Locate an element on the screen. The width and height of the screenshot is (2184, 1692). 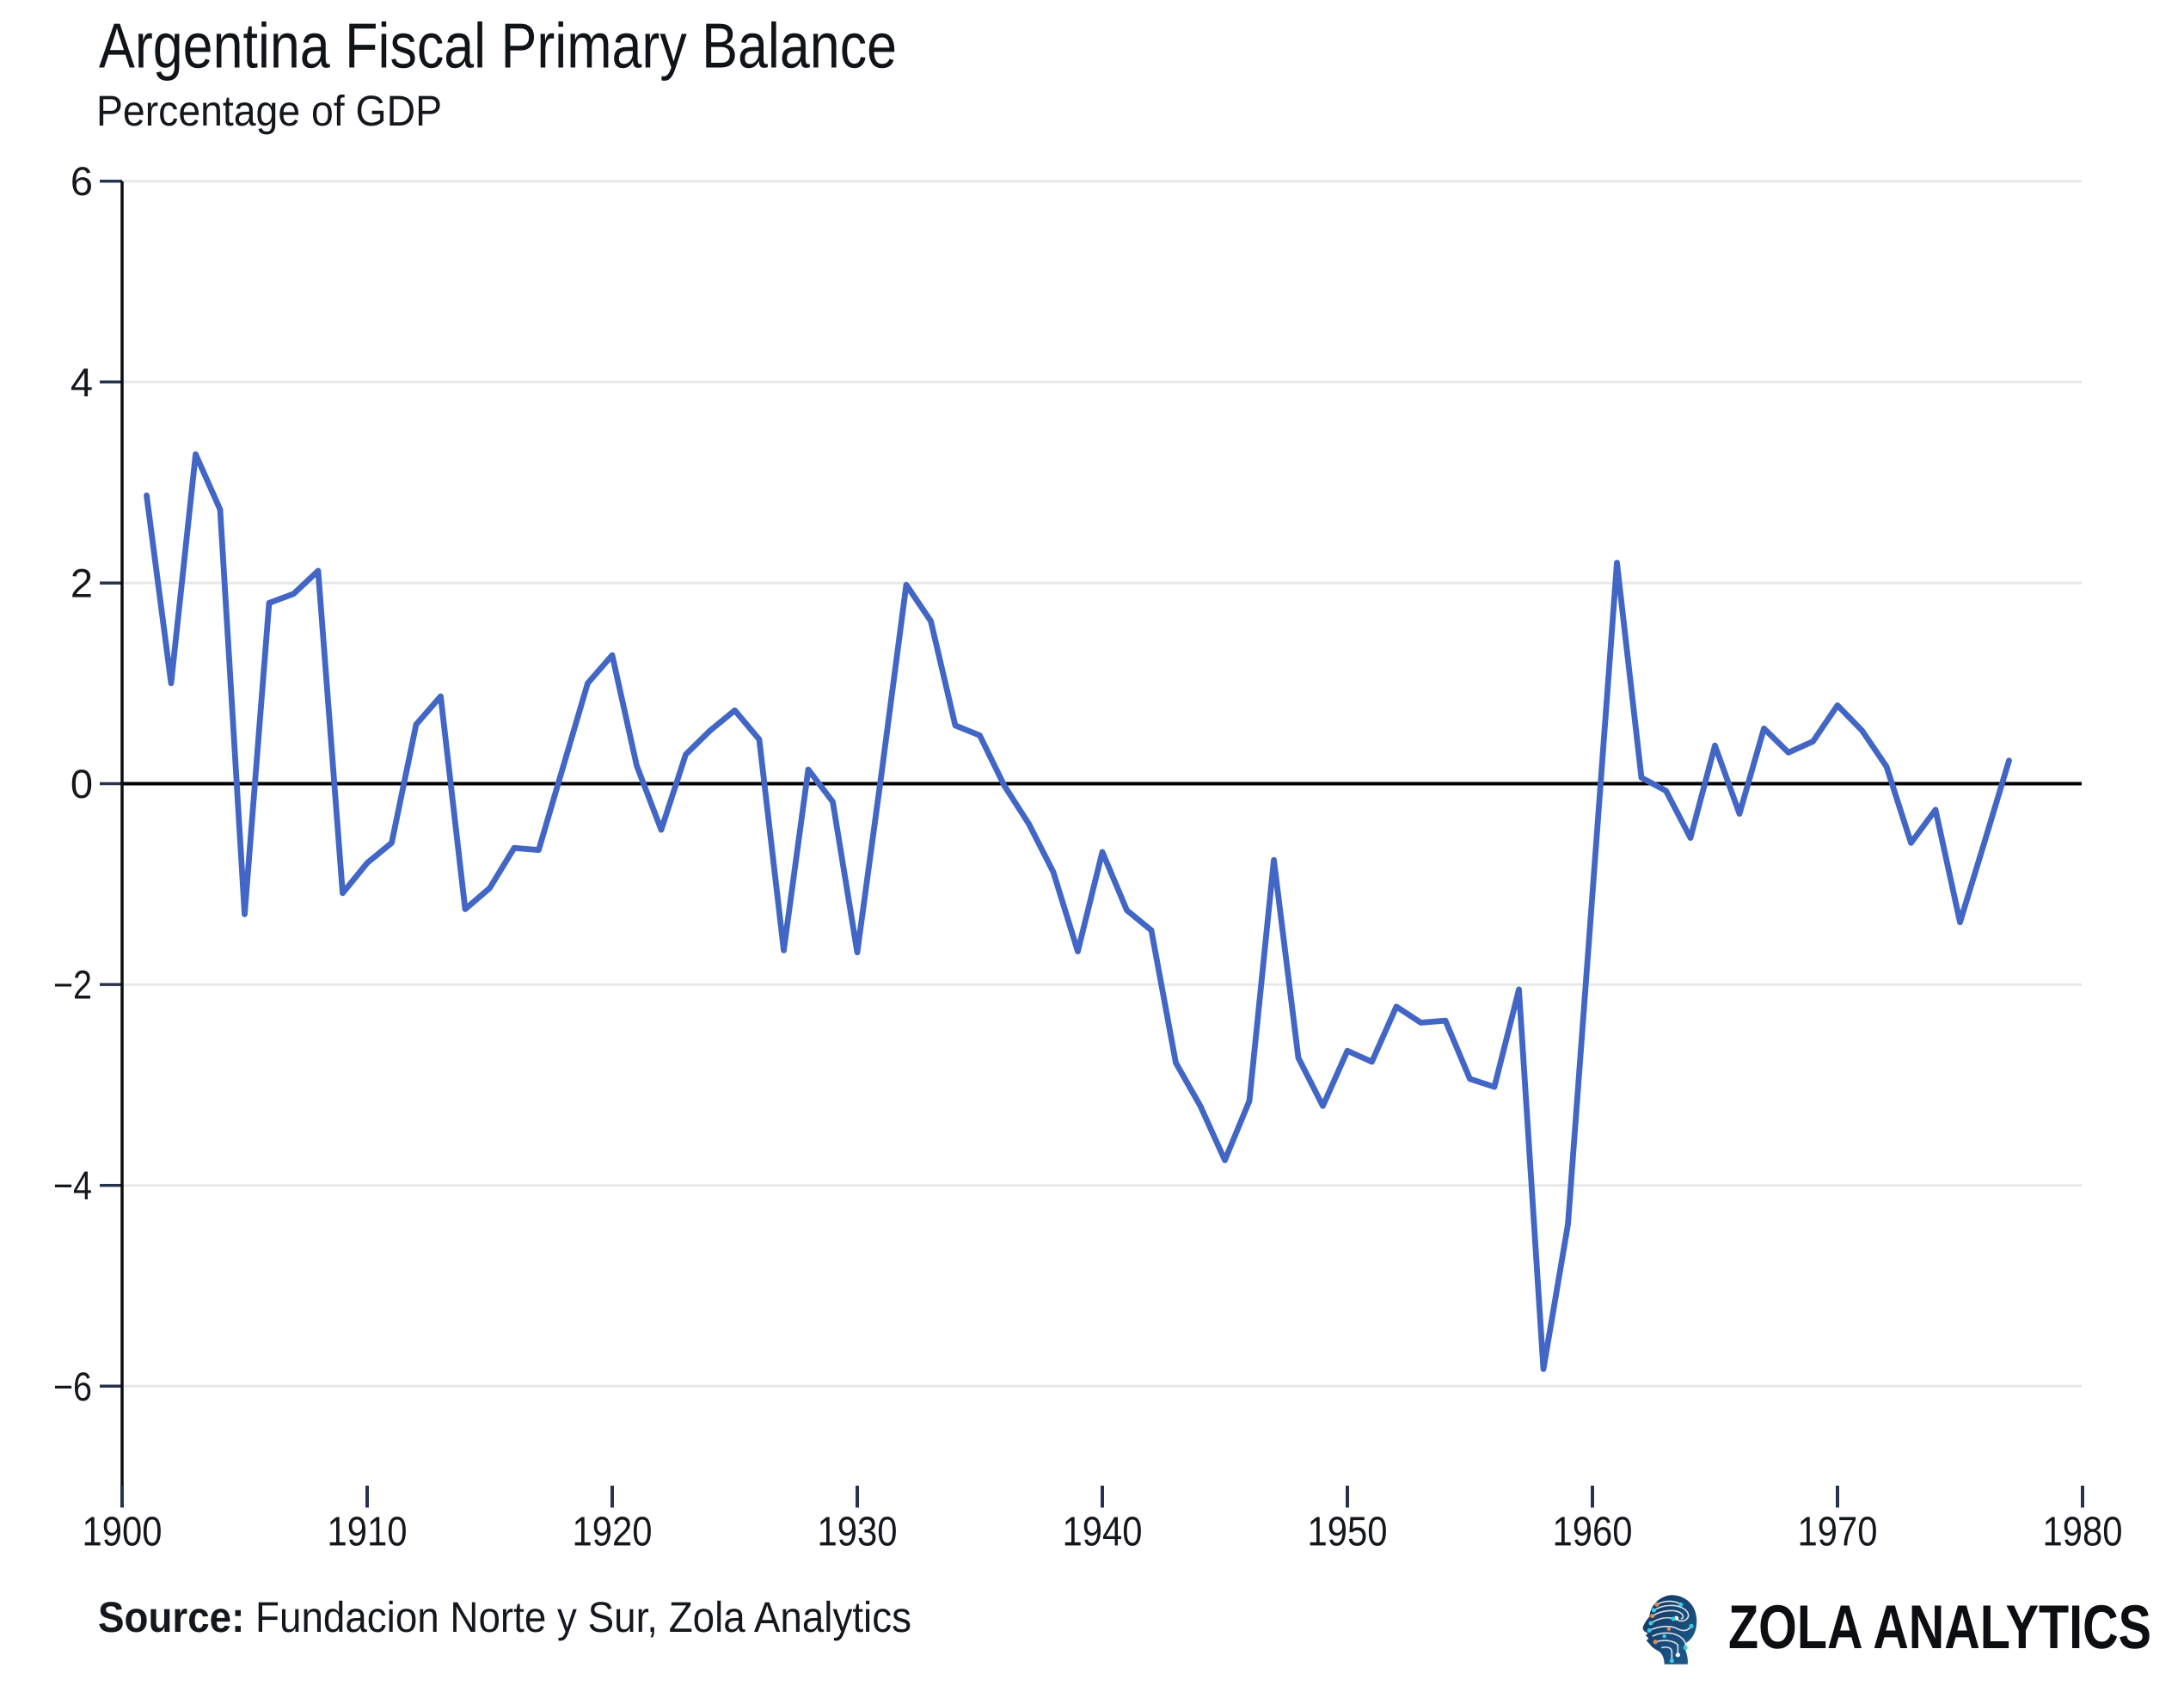
svg-text:Argentina Fiscal Primary Balan: Argentina Fiscal Primary Balance is located at coordinates (498, 46).